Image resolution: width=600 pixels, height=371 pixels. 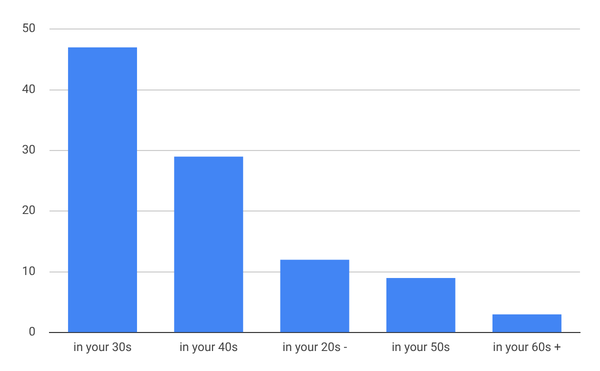 What do you see at coordinates (29, 149) in the screenshot?
I see `y-tick-label: 30` at bounding box center [29, 149].